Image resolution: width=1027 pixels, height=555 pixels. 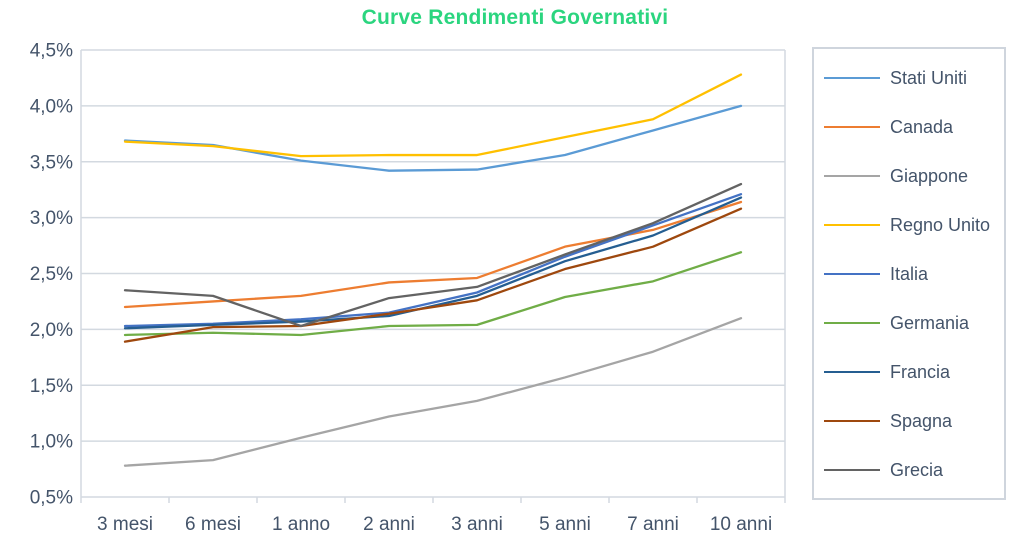 I want to click on series-line-germania, so click(x=433, y=294).